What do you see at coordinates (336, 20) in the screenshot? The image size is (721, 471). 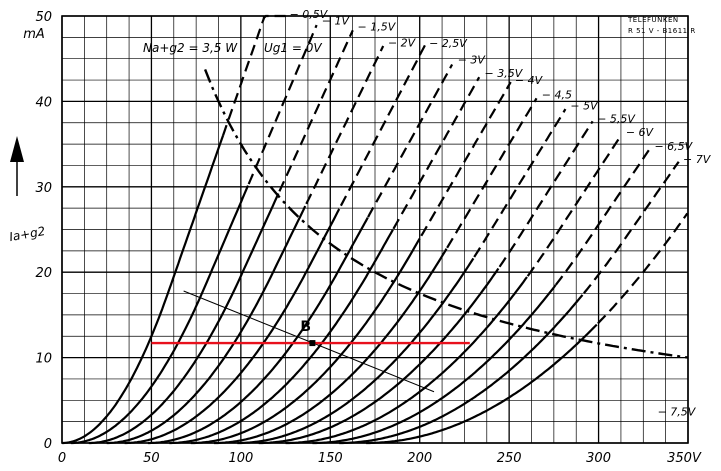 I see `curve-label: − 1V` at bounding box center [336, 20].